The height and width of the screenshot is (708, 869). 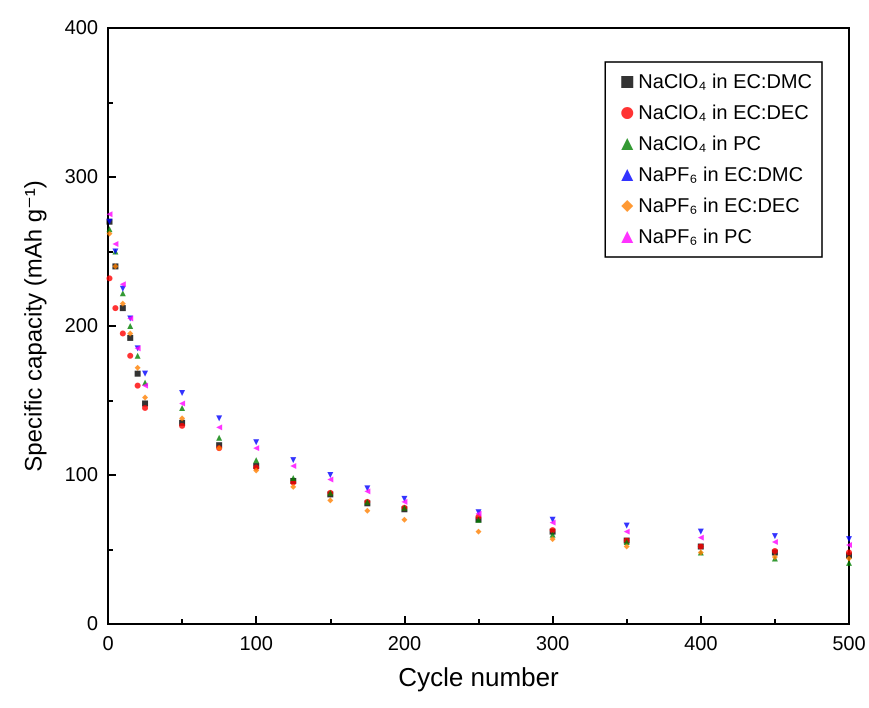 What do you see at coordinates (34, 326) in the screenshot?
I see `y-axis-title: Specific capacity (mAh g⁻¹)` at bounding box center [34, 326].